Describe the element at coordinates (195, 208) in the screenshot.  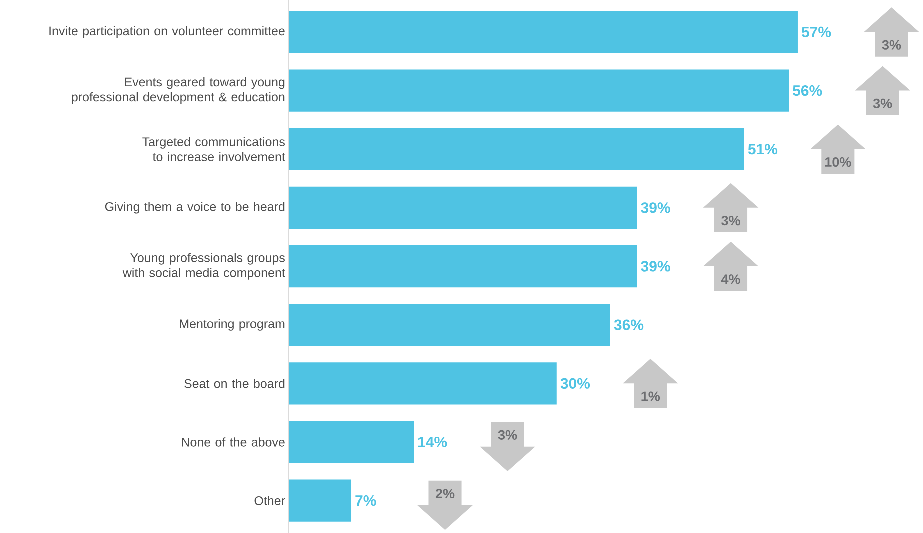
I see `y-tick-label: Giving them a voice to be heard` at that location.